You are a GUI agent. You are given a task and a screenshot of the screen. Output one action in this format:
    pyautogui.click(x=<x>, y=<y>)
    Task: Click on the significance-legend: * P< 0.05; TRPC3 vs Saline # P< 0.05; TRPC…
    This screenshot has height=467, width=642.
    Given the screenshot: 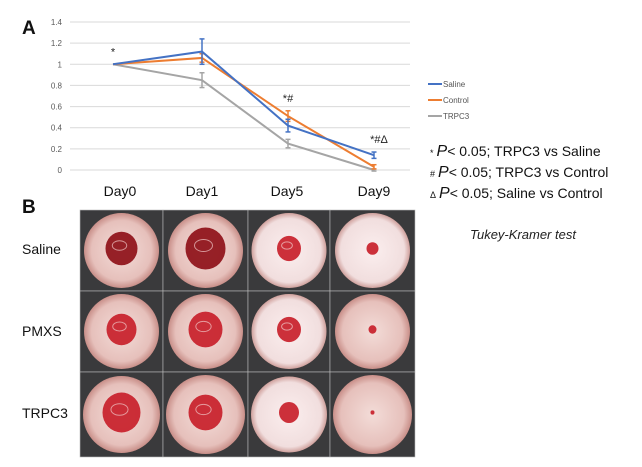 What is the action you would take?
    pyautogui.click(x=519, y=174)
    